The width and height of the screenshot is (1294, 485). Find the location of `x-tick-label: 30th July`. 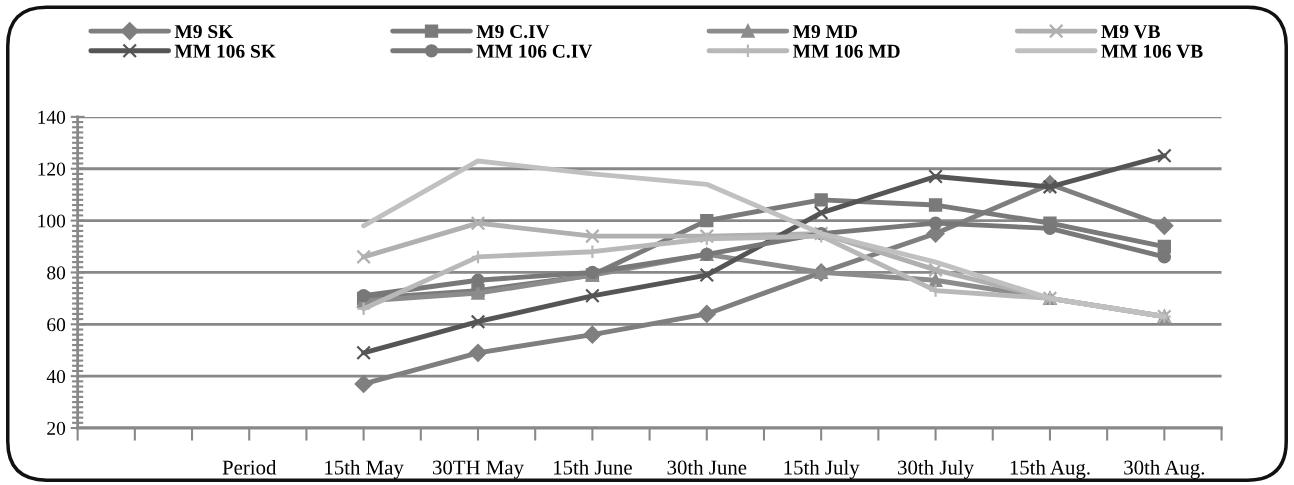

x-tick-label: 30th July is located at coordinates (936, 469).